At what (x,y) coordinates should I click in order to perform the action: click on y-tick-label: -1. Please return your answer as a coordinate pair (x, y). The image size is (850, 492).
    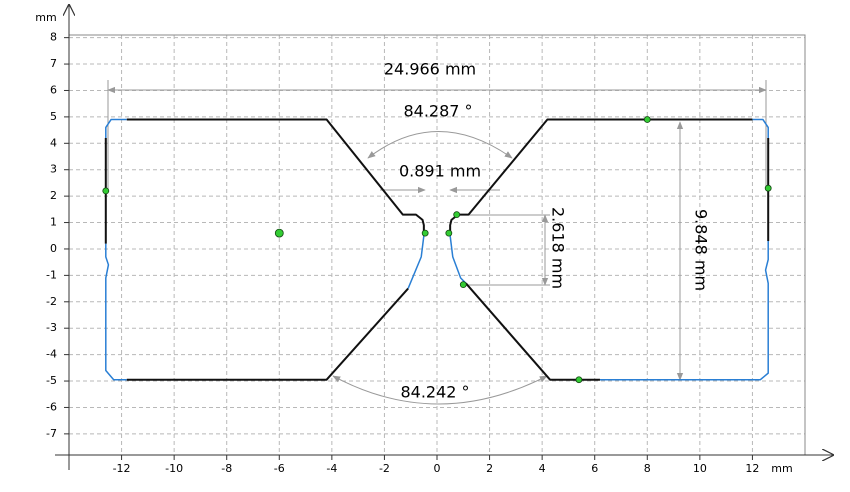
    Looking at the image, I should click on (51, 274).